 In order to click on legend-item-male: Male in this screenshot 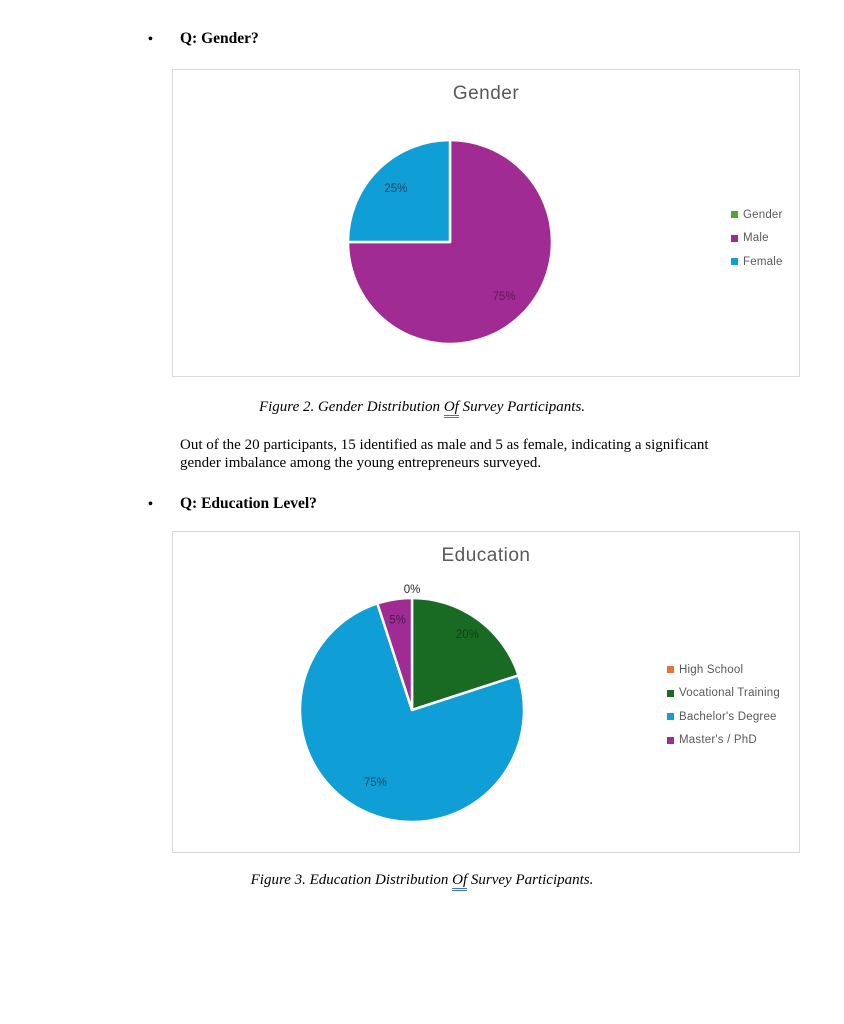, I will do `click(757, 239)`.